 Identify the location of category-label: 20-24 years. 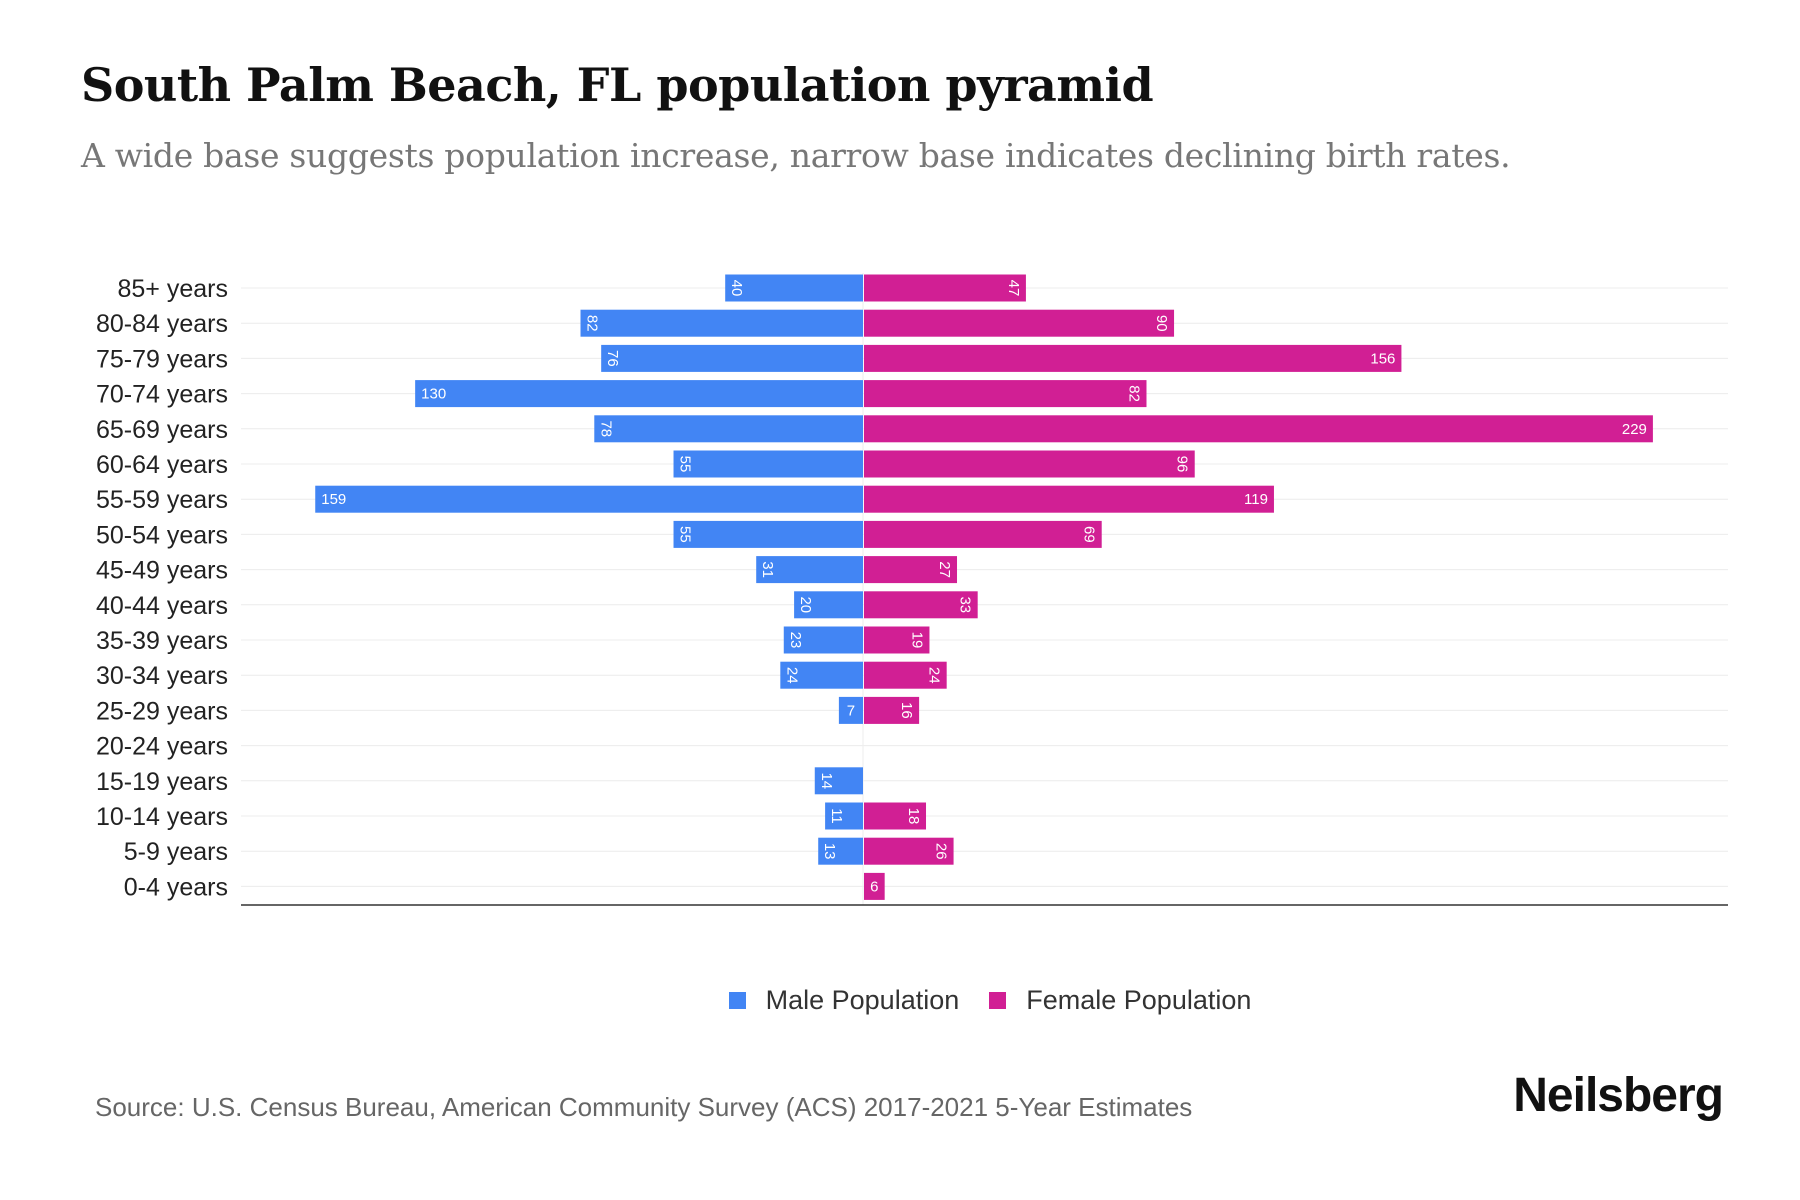
(162, 747).